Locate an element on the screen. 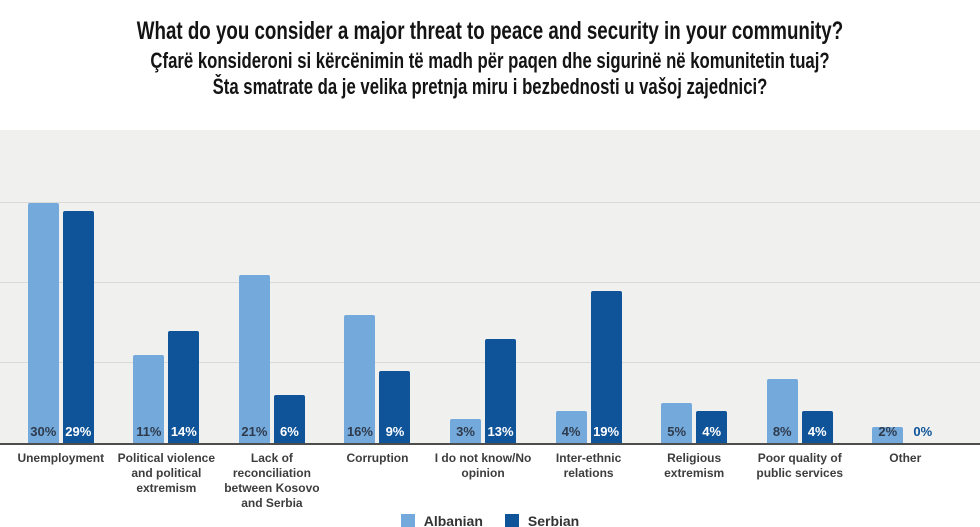 Image resolution: width=980 pixels, height=527 pixels. bar-albanian: 11% is located at coordinates (149, 399).